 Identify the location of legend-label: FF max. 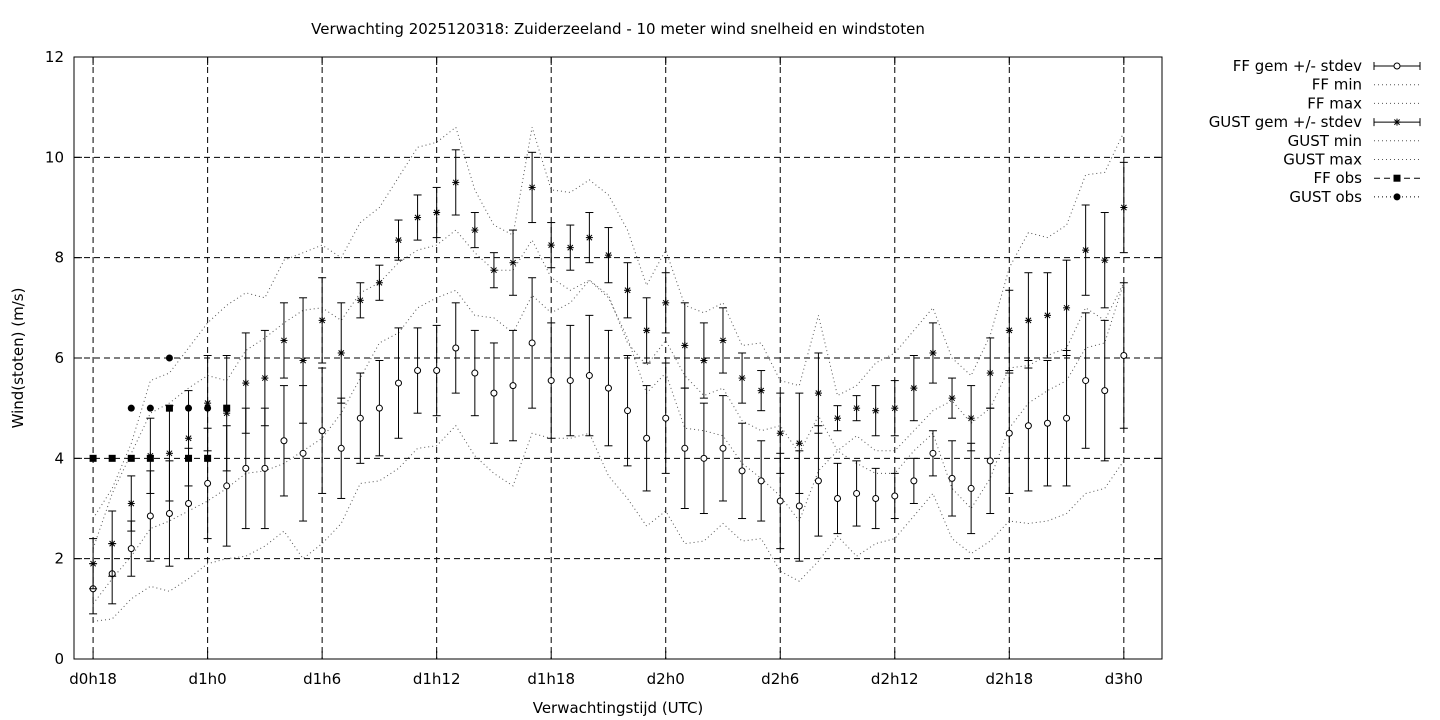
(1334, 103).